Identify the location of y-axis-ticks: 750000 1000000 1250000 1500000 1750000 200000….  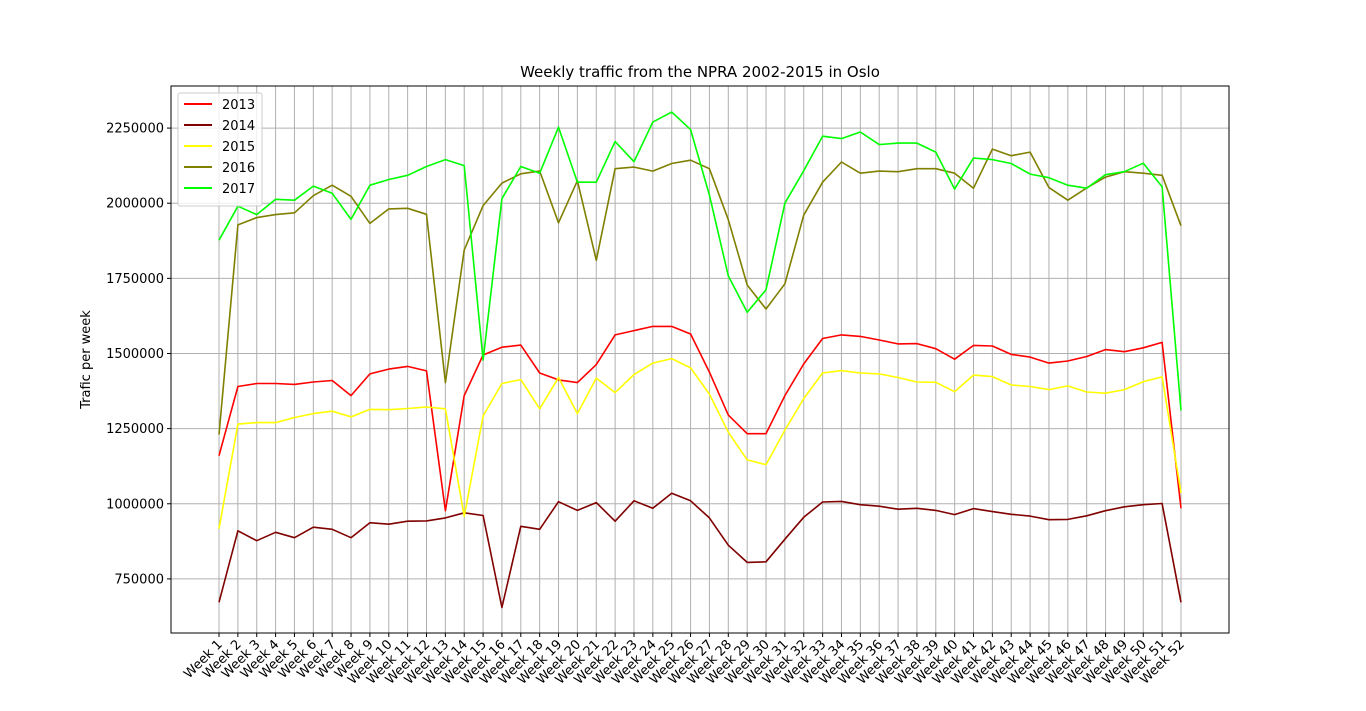
(138, 354).